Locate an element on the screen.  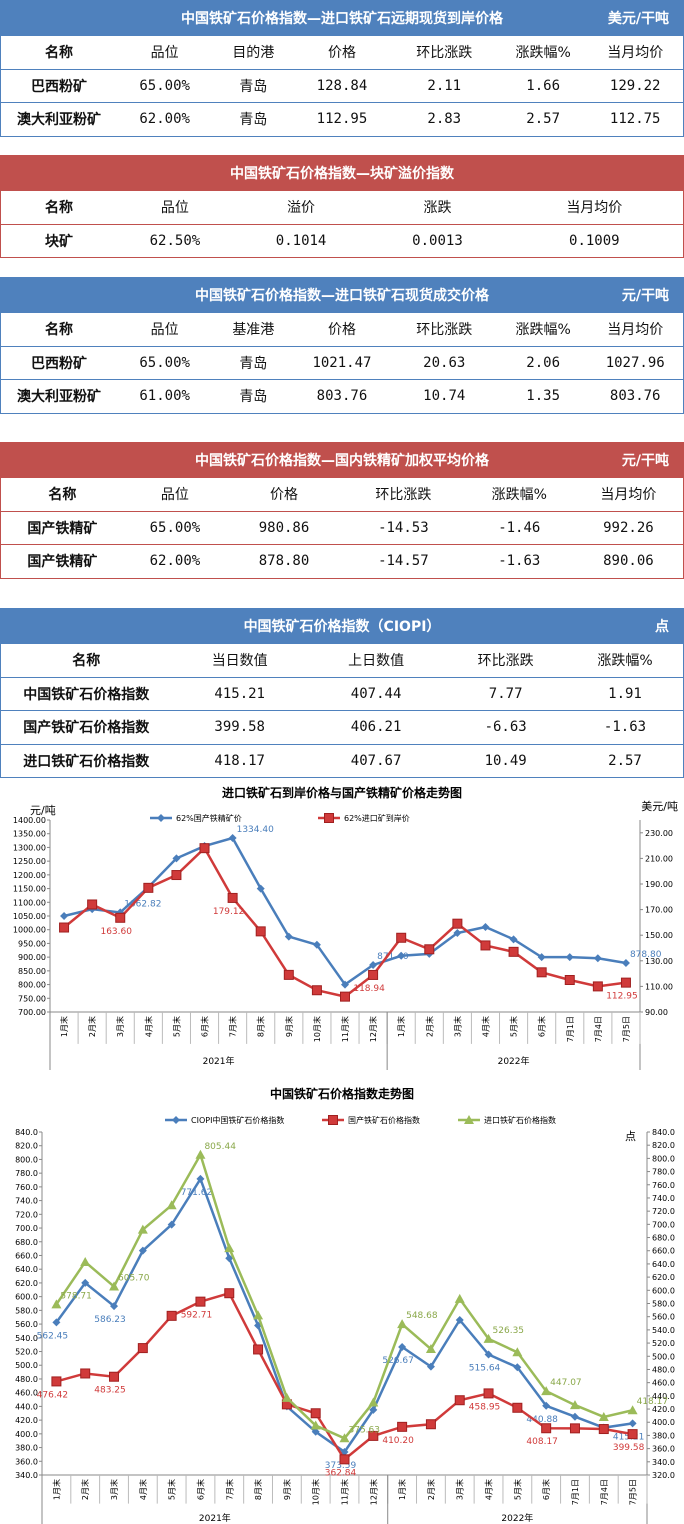
y2-tick-label: 130.00 is located at coordinates (659, 961).